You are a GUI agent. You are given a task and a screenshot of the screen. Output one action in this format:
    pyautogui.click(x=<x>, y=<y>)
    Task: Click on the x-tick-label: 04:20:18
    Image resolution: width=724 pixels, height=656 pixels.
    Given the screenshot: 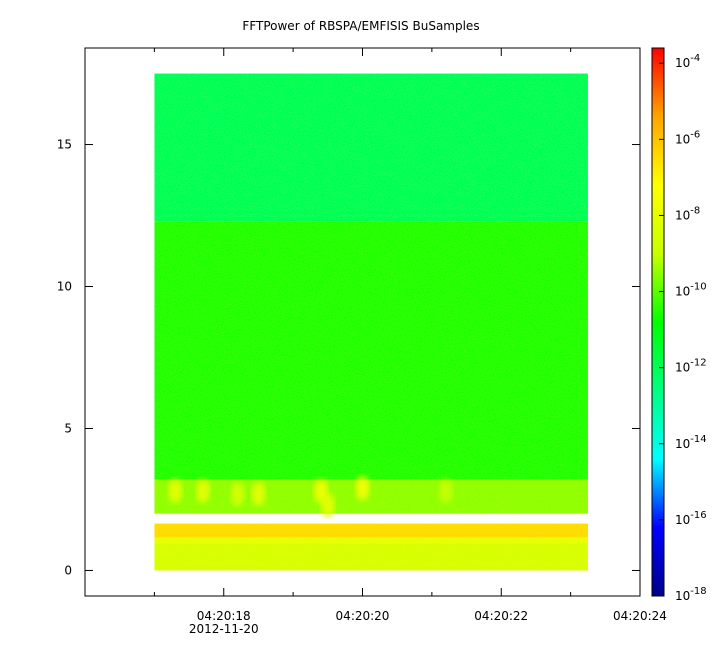 What is the action you would take?
    pyautogui.click(x=224, y=616)
    